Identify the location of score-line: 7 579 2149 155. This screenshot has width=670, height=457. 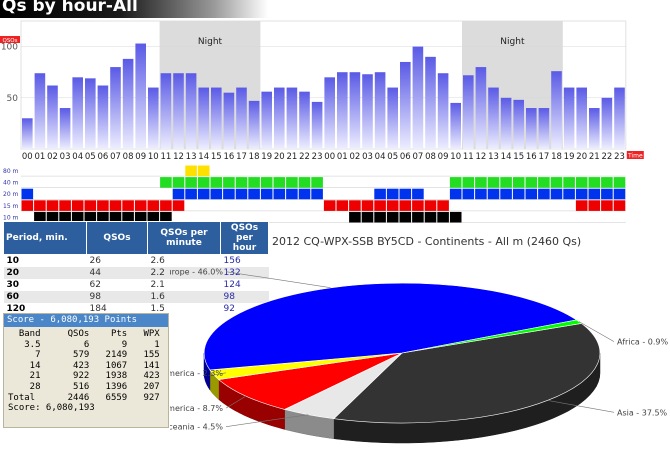
(84, 355).